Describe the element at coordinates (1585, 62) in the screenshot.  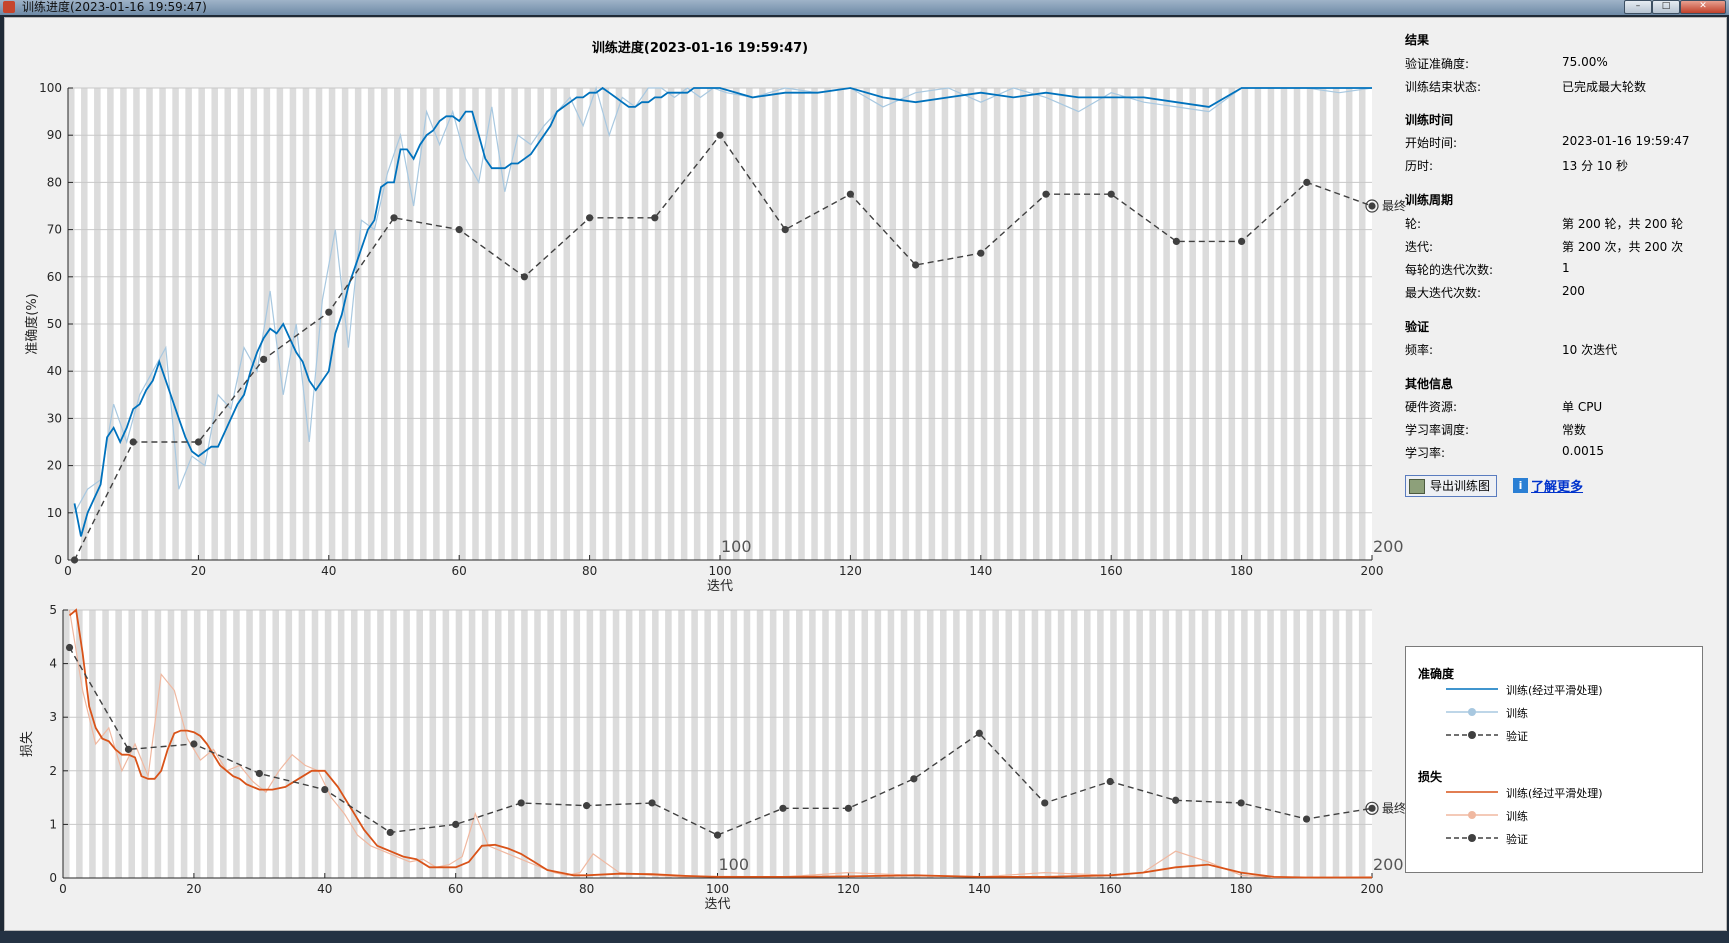
I see `validation-accuracy-value: 75.00%` at that location.